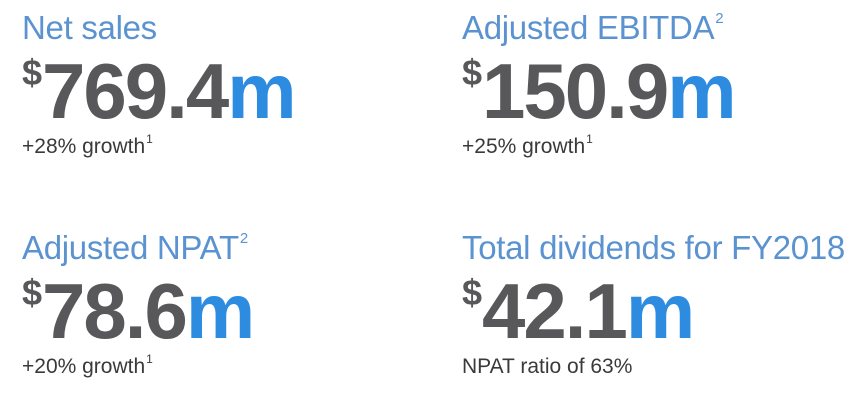 The width and height of the screenshot is (848, 401). Describe the element at coordinates (115, 311) in the screenshot. I see `metric-number: 78.6` at that location.